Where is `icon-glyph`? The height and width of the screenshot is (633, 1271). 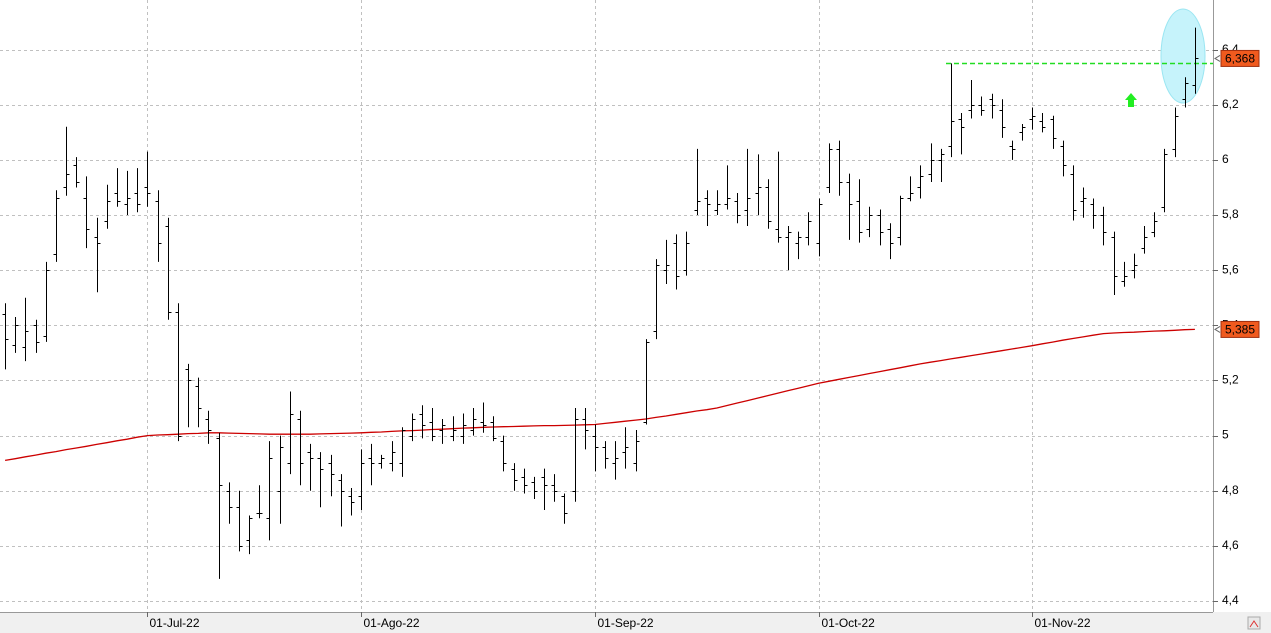
icon-glyph is located at coordinates (1254, 624).